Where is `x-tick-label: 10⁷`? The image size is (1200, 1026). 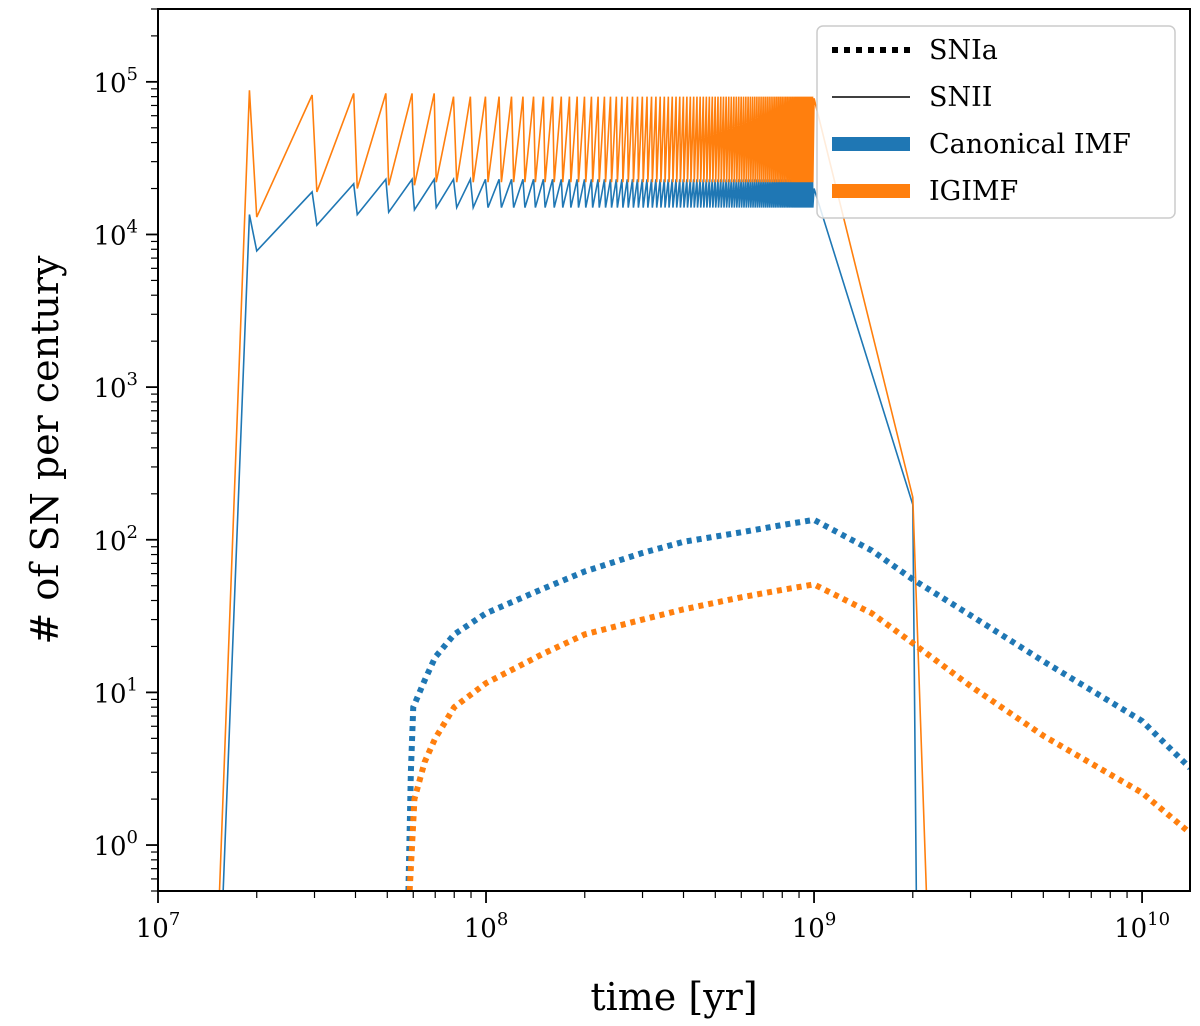
x-tick-label: 10⁷ is located at coordinates (158, 926).